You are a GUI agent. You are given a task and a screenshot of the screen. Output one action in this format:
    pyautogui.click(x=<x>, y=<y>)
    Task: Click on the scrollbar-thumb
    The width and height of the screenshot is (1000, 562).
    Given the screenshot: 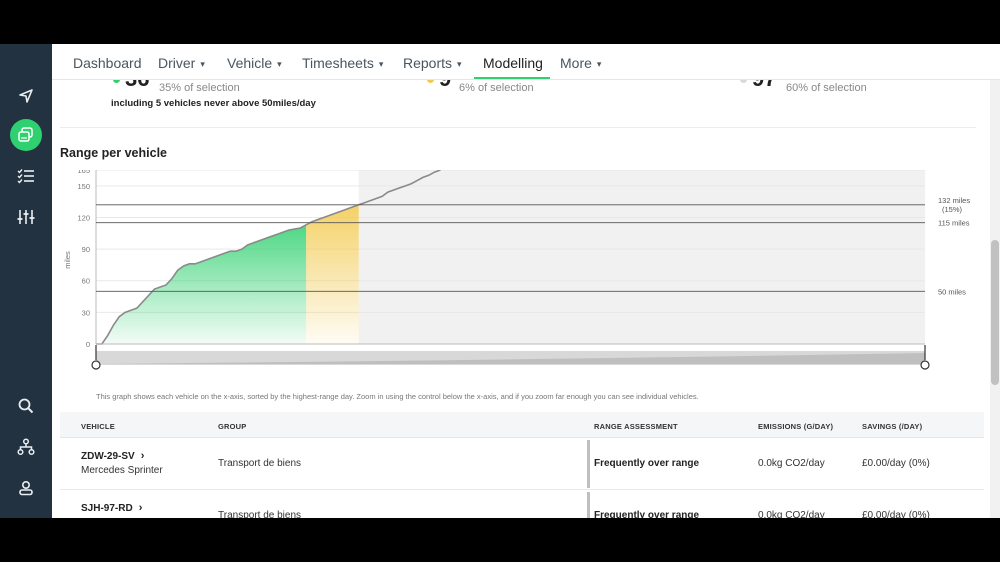 What is the action you would take?
    pyautogui.click(x=995, y=312)
    